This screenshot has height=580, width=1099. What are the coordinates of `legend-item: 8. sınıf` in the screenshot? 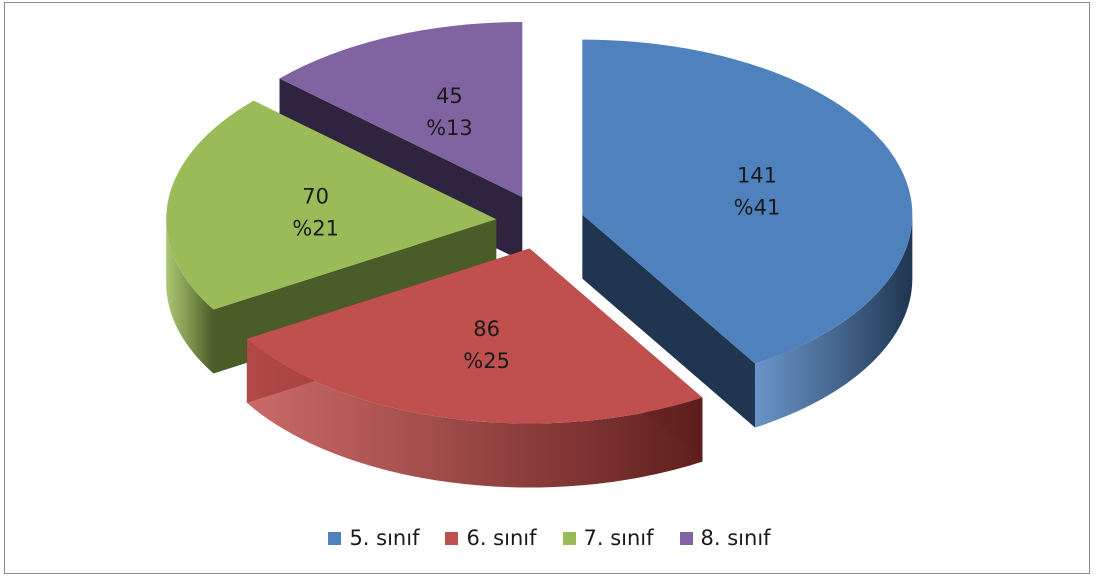 It's located at (725, 538).